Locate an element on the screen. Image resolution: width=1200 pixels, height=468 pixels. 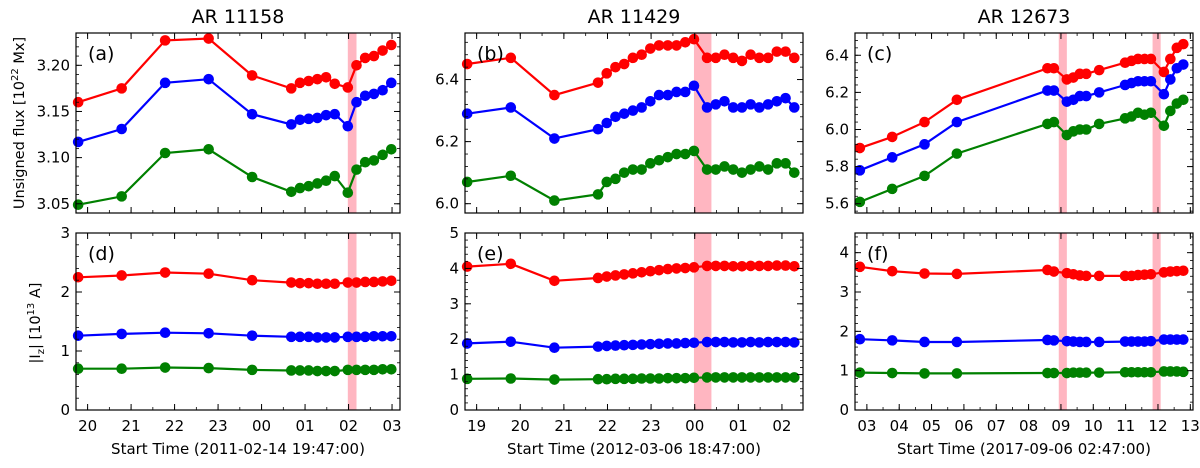
x-tick-label: 07 is located at coordinates (996, 426).